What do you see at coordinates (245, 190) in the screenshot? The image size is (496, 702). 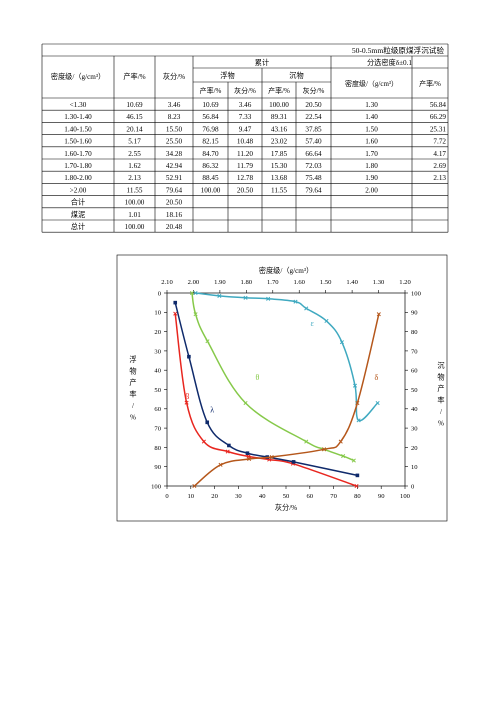 I see `table-cell: 20.50` at bounding box center [245, 190].